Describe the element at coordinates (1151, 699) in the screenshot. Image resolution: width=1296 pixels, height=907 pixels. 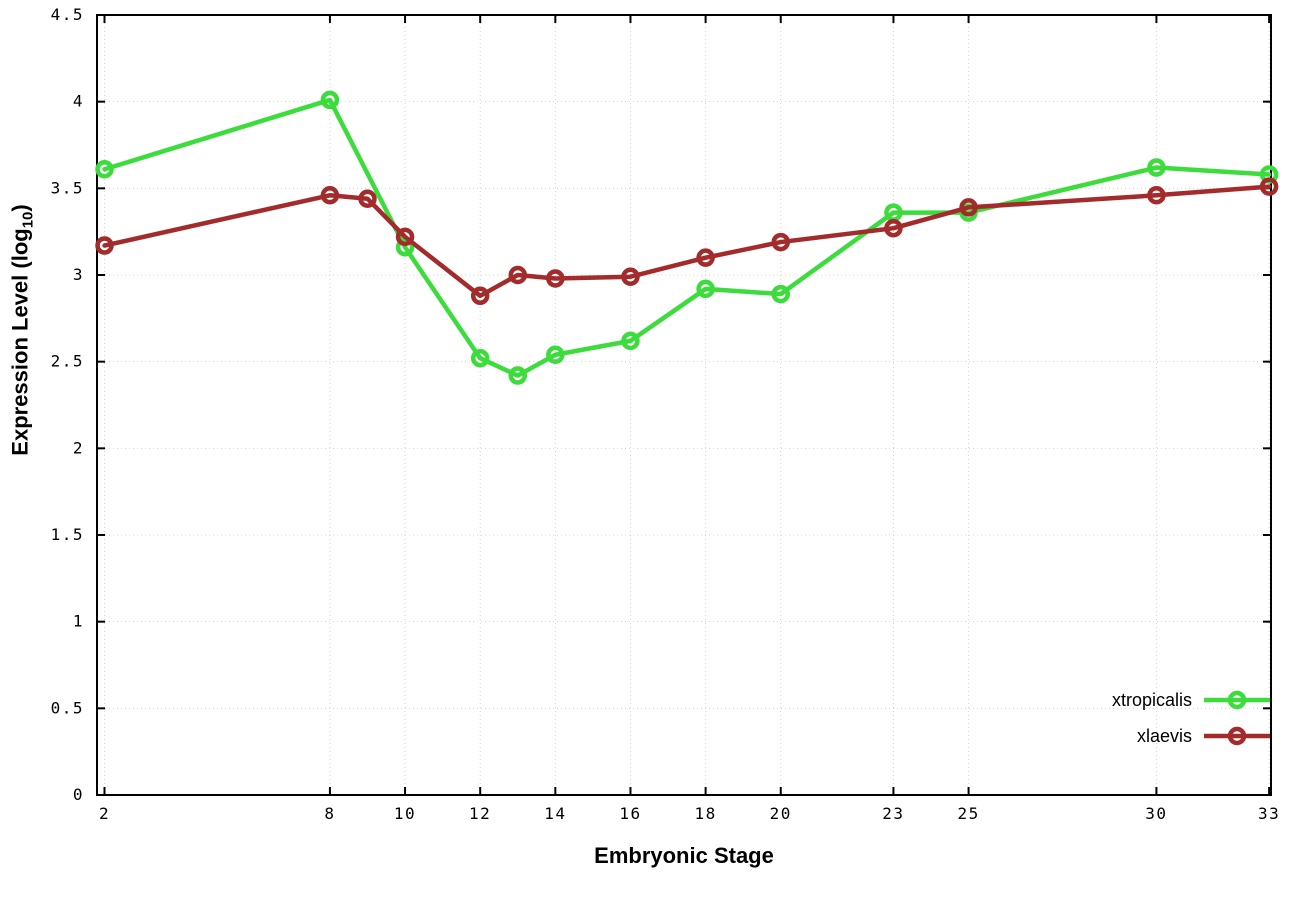
I see `legend-label-xtropicalis: xtropicalis` at that location.